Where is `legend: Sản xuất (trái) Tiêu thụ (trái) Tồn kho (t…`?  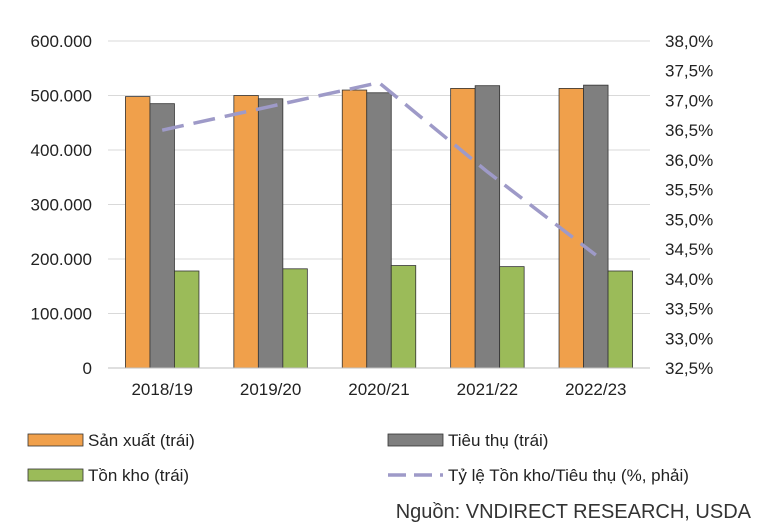 legend: Sản xuất (trái) Tiêu thụ (trái) Tồn kho (t… is located at coordinates (358, 458).